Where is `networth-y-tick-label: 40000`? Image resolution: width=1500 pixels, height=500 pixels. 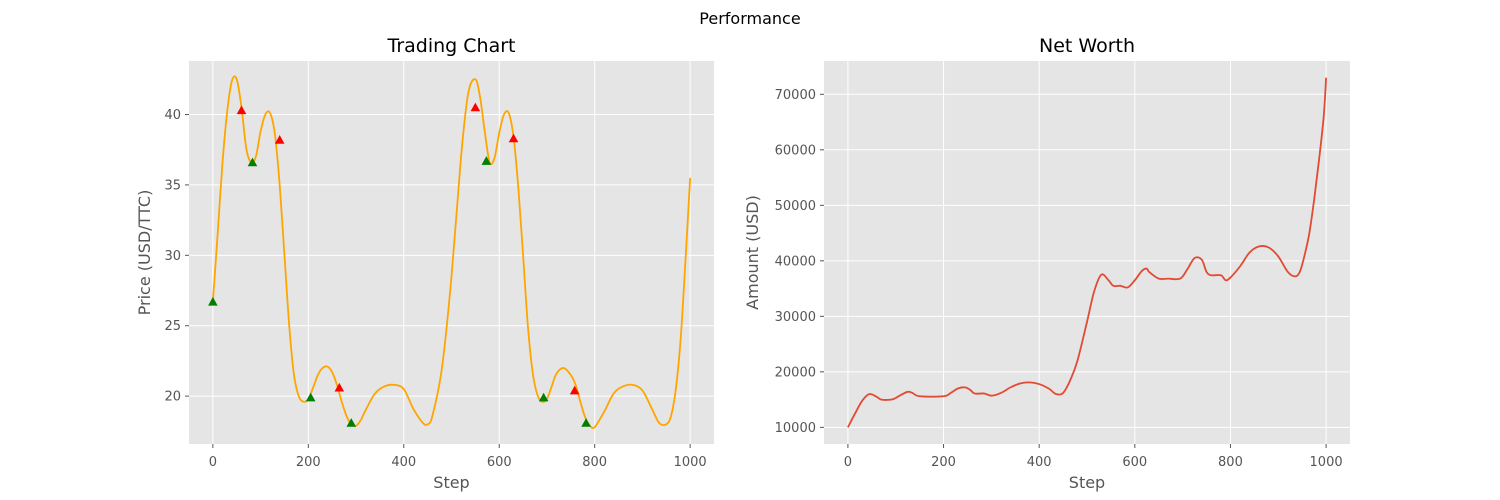 networth-y-tick-label: 40000 is located at coordinates (795, 261).